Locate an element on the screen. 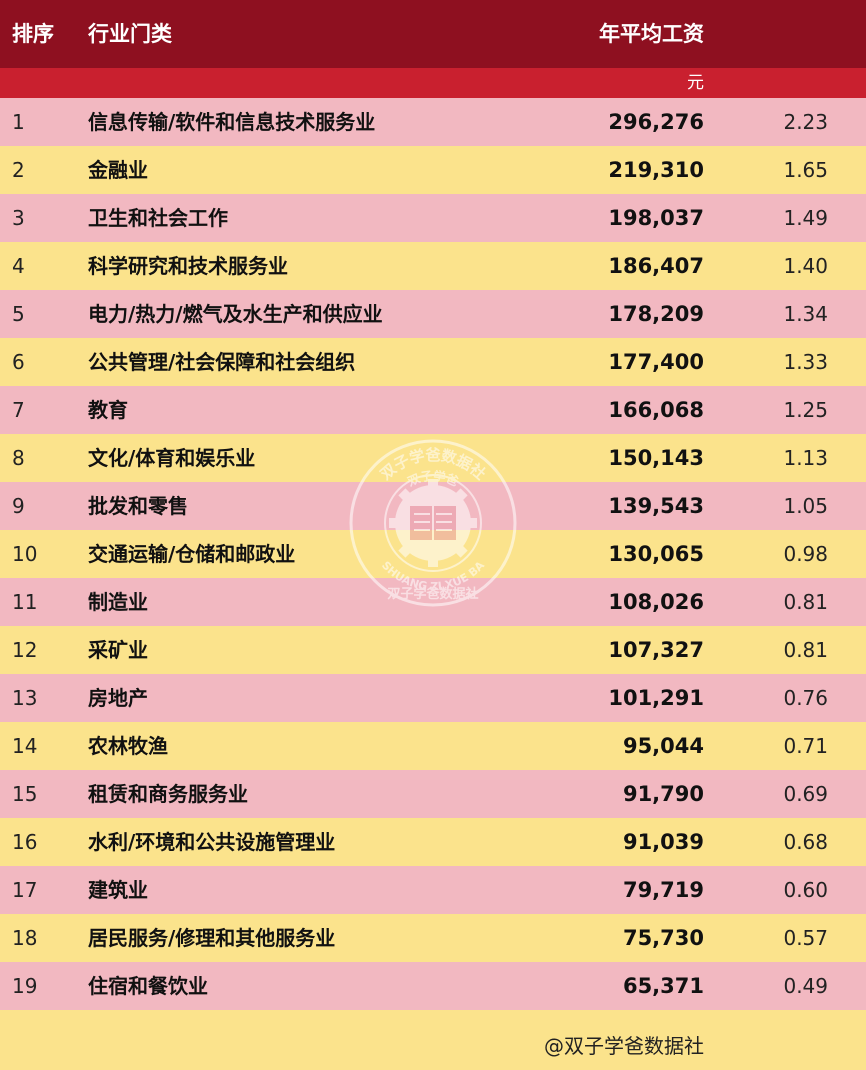 The height and width of the screenshot is (1070, 866). rank-cell: 16 is located at coordinates (25, 842).